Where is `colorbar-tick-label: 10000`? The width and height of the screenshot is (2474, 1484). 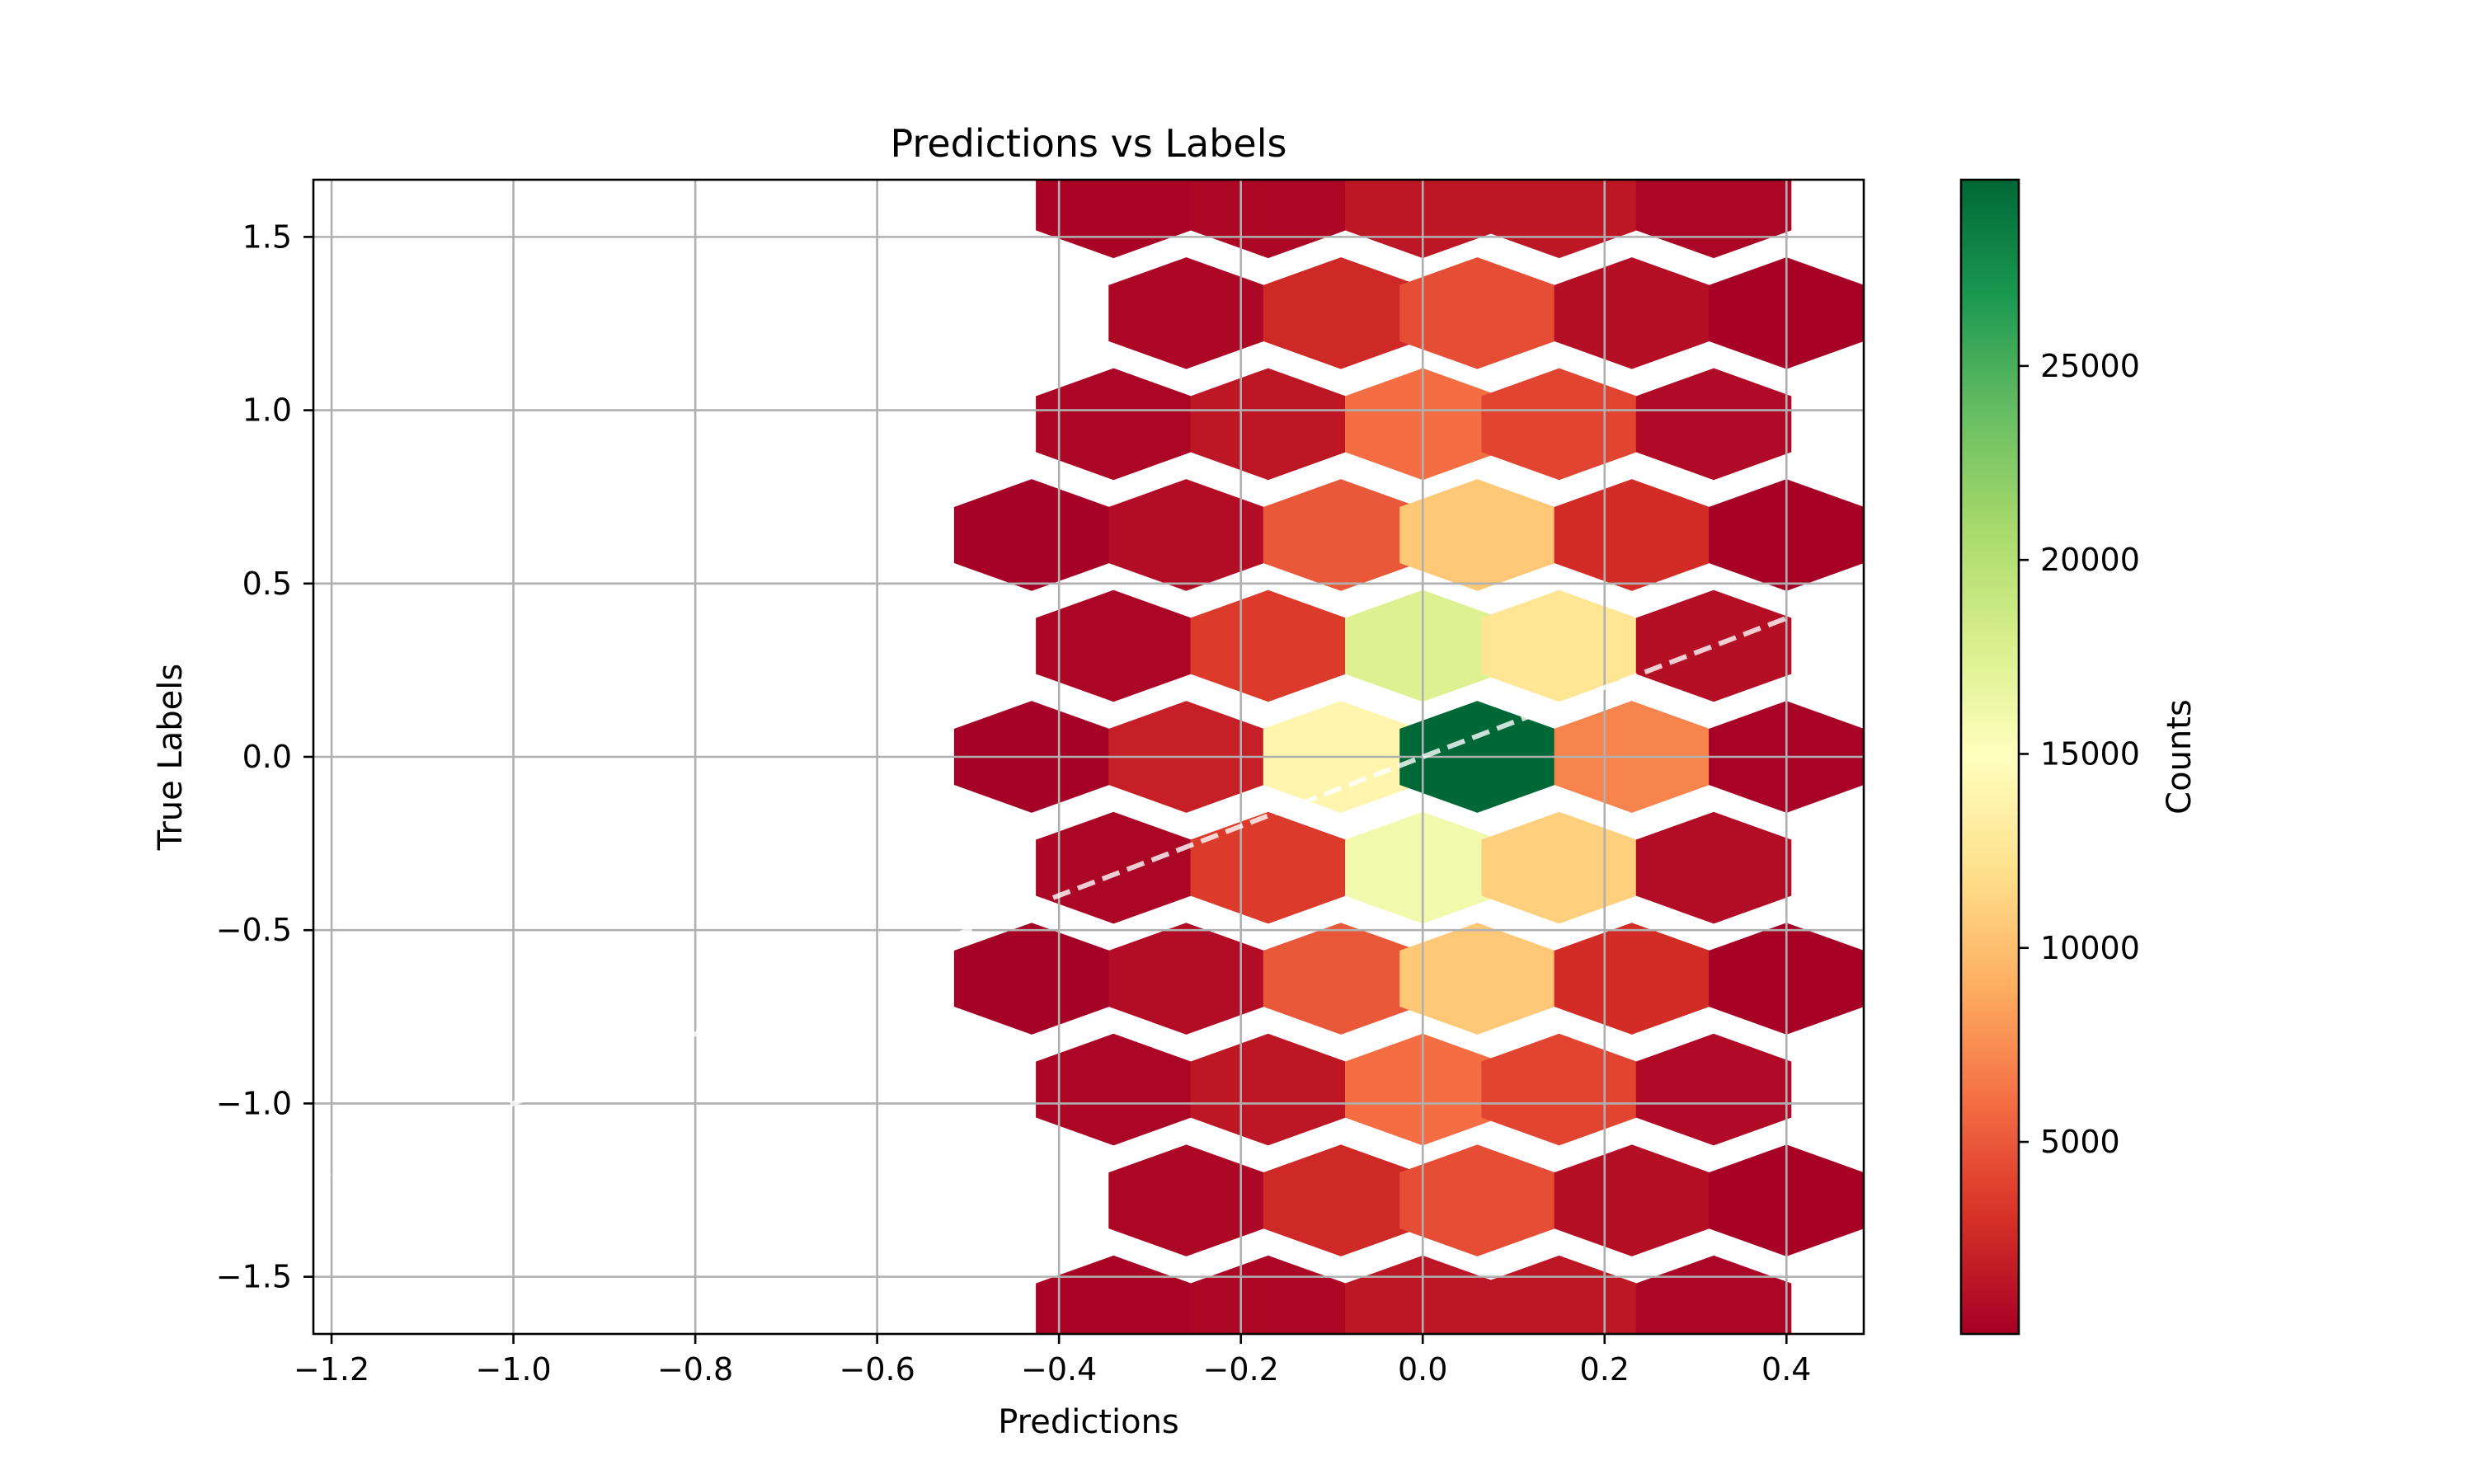
colorbar-tick-label: 10000 is located at coordinates (2090, 948).